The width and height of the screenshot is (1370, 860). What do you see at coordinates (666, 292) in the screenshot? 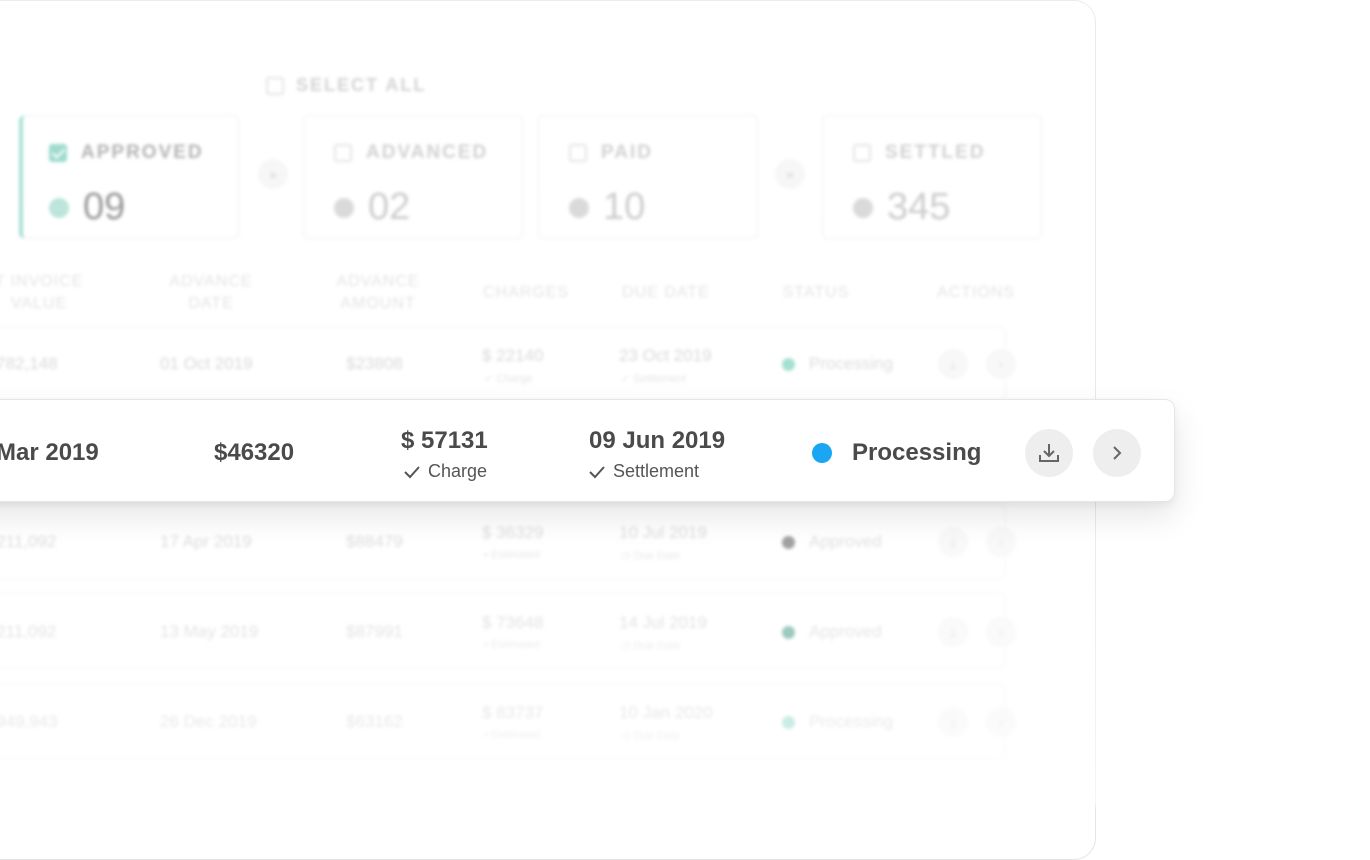
I see `header-due-date: DUE DATE` at bounding box center [666, 292].